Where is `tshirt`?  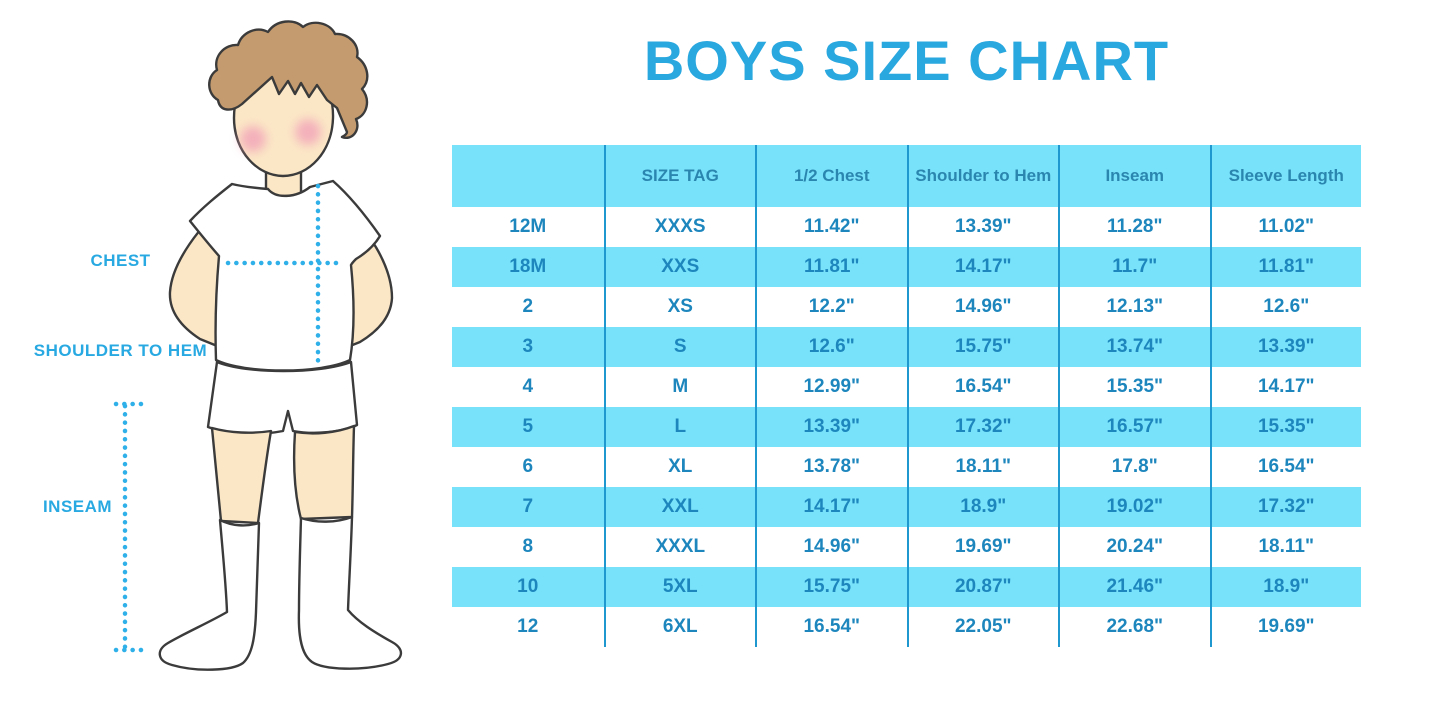
tshirt is located at coordinates (285, 275).